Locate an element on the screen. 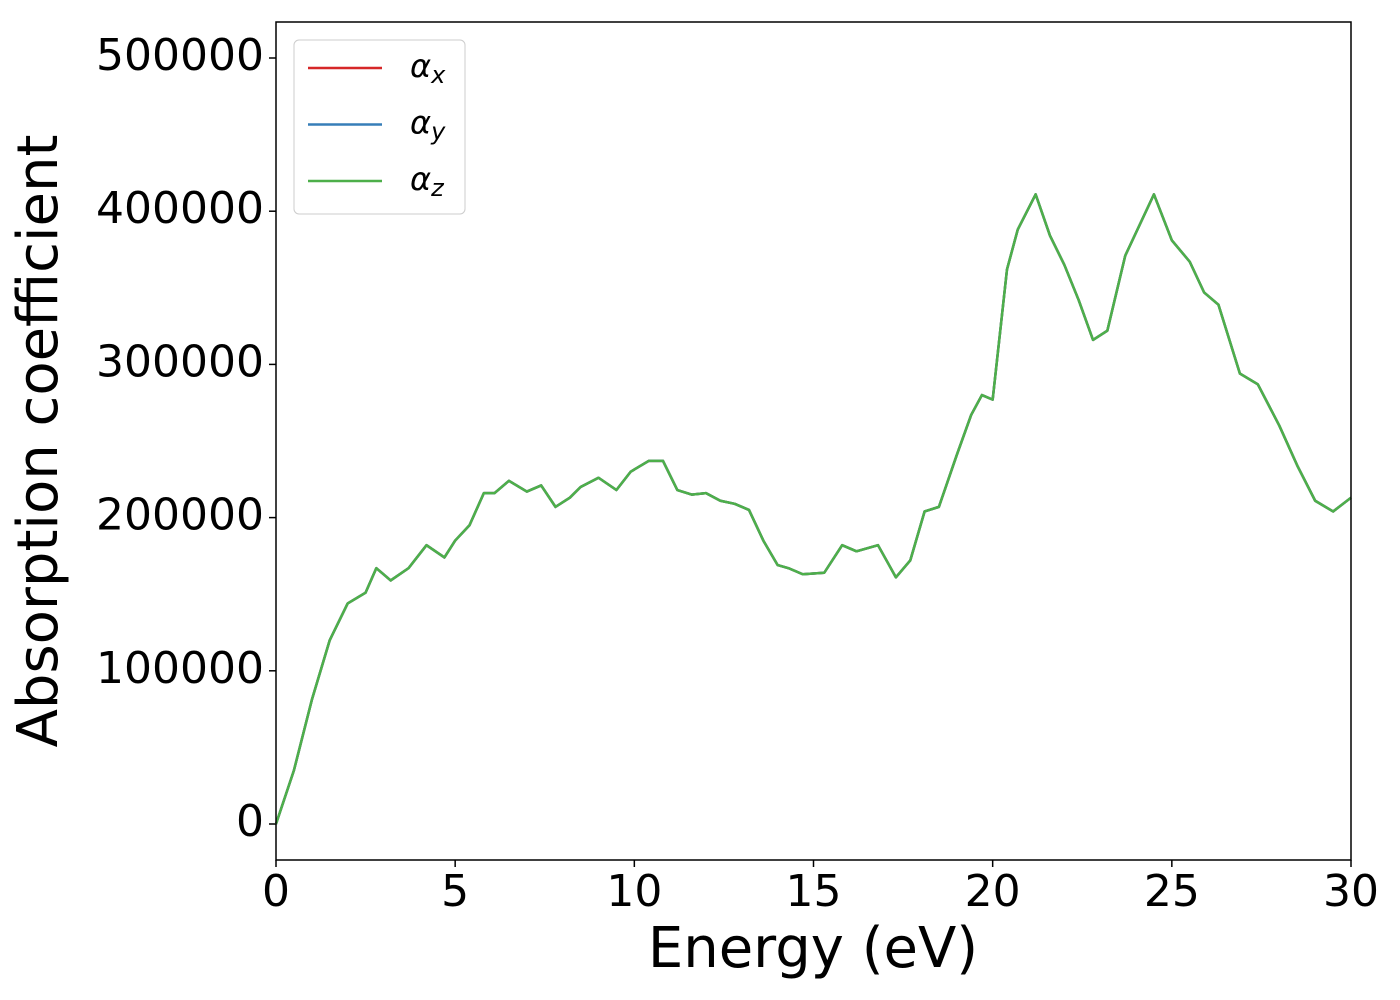 This screenshot has width=1400, height=1000. x-tick-label: 20 is located at coordinates (993, 891).